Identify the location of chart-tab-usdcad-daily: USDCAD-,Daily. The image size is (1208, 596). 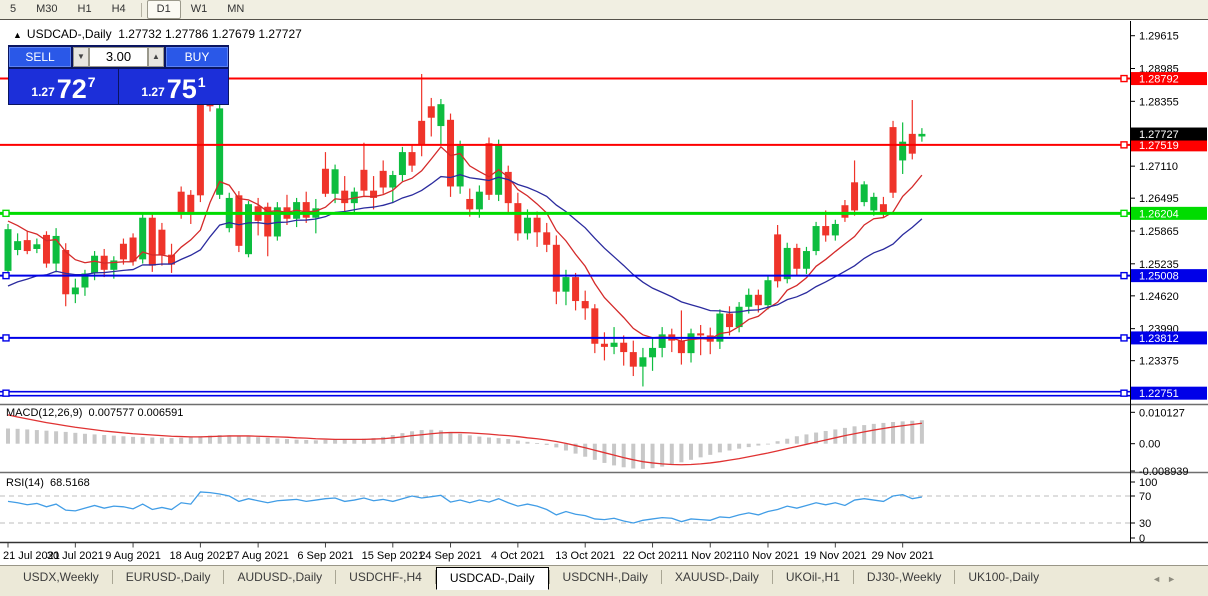
(492, 578).